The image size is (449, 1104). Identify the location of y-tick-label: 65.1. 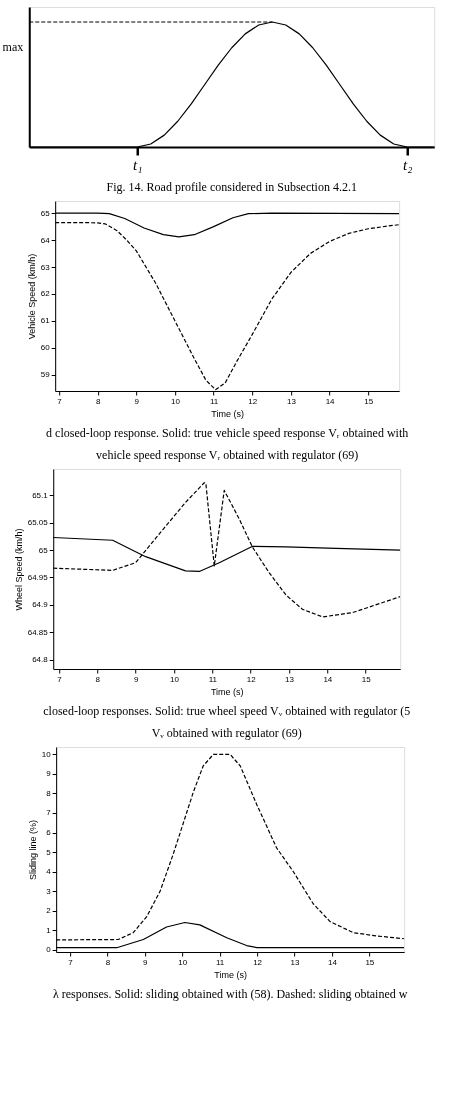
(40, 495).